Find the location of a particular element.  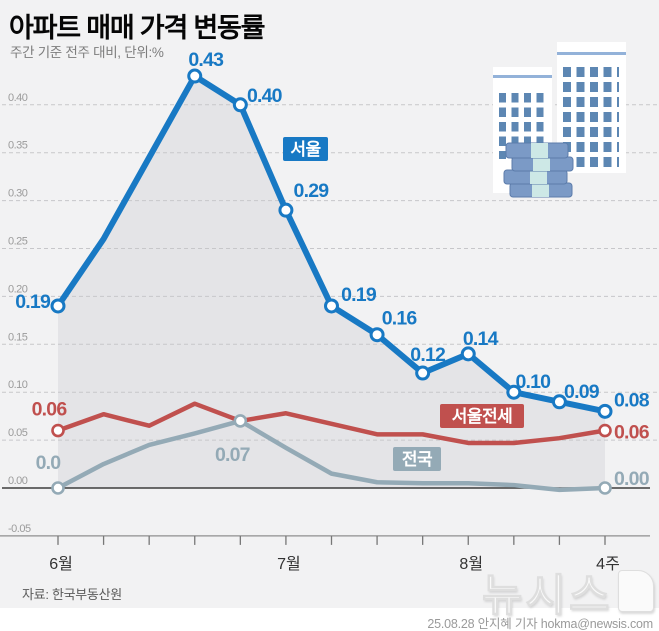

y-tick-label: 0.35 is located at coordinates (18, 146).